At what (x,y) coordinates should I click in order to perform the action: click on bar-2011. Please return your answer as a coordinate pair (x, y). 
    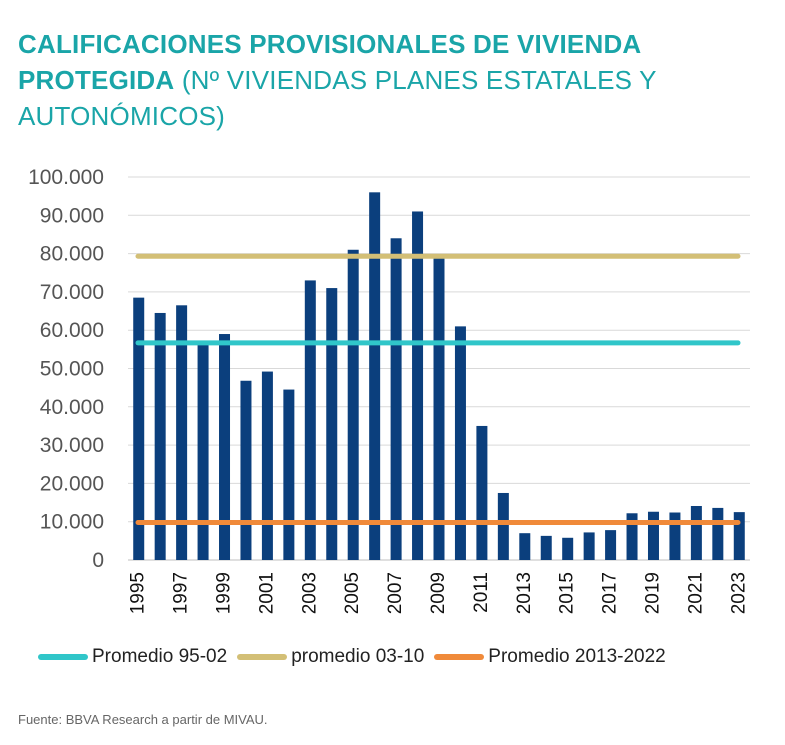
    Looking at the image, I should click on (482, 492).